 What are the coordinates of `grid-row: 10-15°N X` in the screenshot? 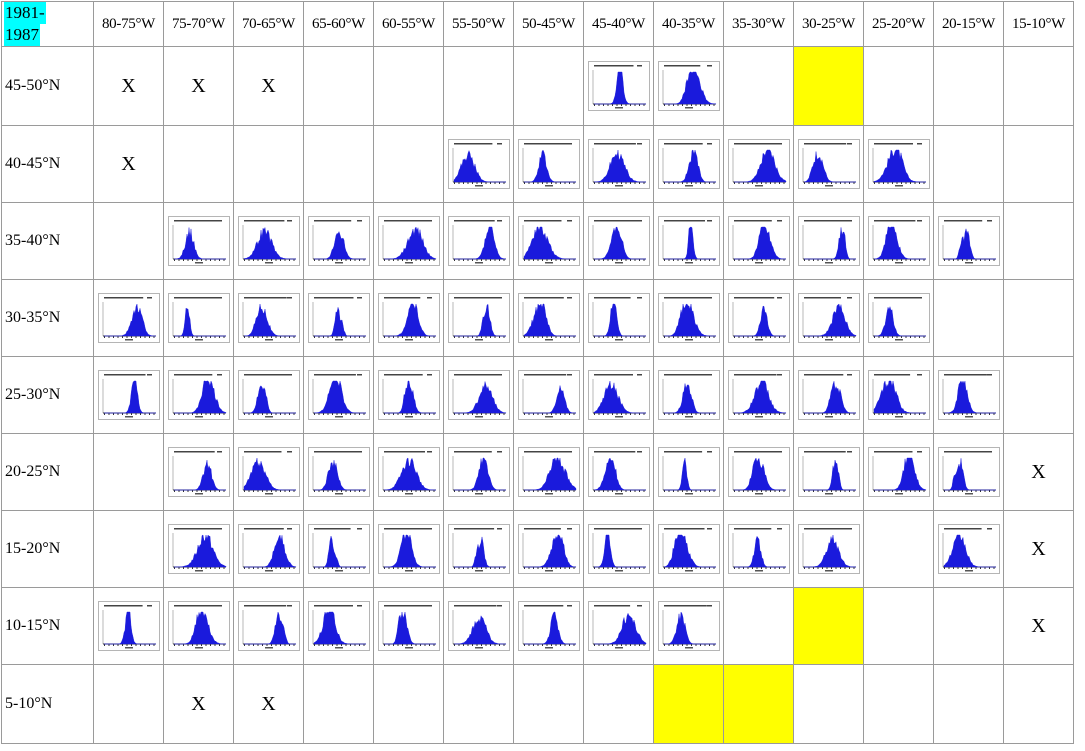 It's located at (537, 626).